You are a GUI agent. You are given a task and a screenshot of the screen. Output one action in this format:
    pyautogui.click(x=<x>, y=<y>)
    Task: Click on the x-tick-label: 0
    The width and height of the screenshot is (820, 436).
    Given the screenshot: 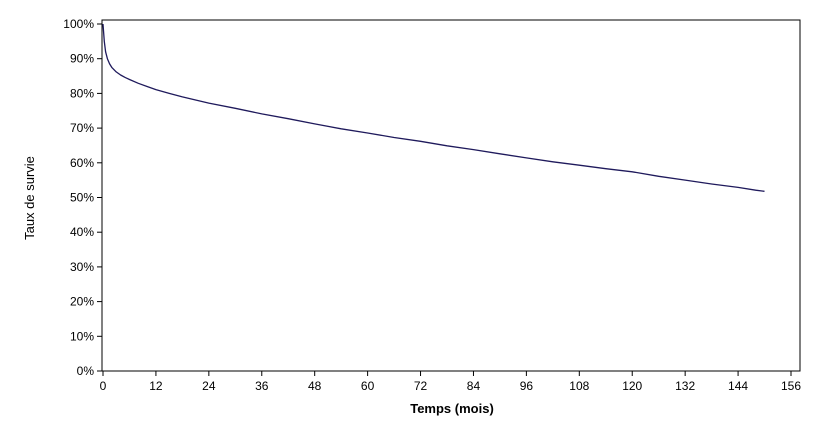 What is the action you would take?
    pyautogui.click(x=103, y=386)
    